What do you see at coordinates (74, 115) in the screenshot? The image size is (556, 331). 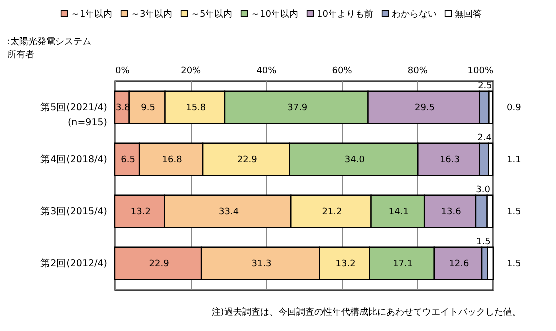 I see `y-tick-label: 第5回(2021/4) (n=915)` at bounding box center [74, 115].